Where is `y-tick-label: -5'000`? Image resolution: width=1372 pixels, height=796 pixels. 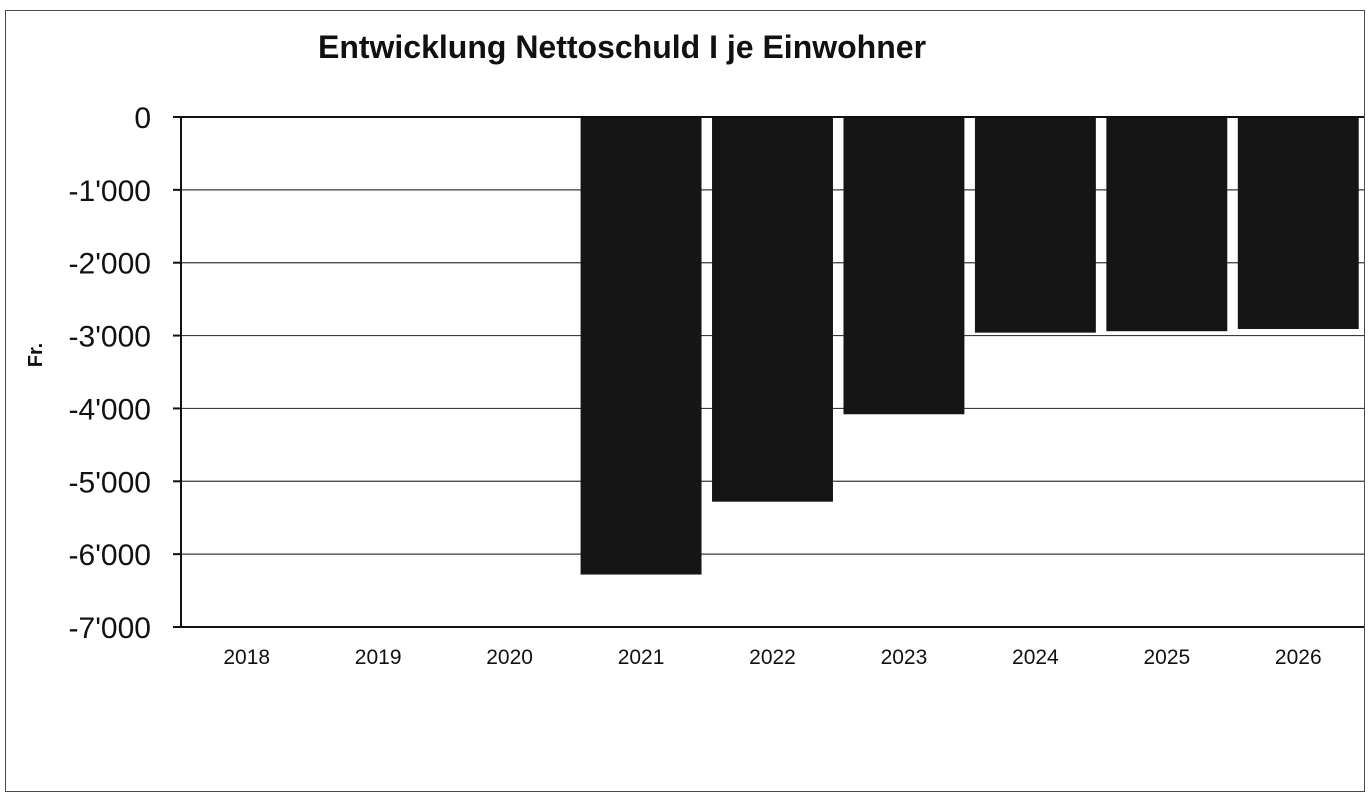
y-tick-label: -5'000 is located at coordinates (110, 482).